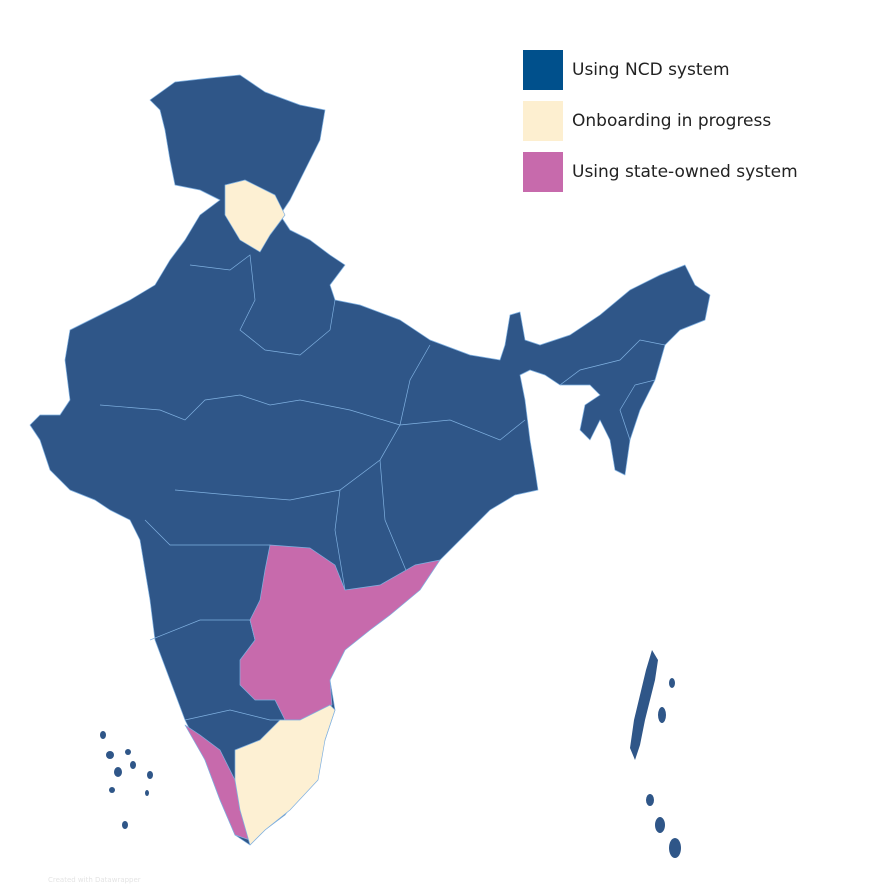  I want to click on legend-label: Using NCD system, so click(651, 70).